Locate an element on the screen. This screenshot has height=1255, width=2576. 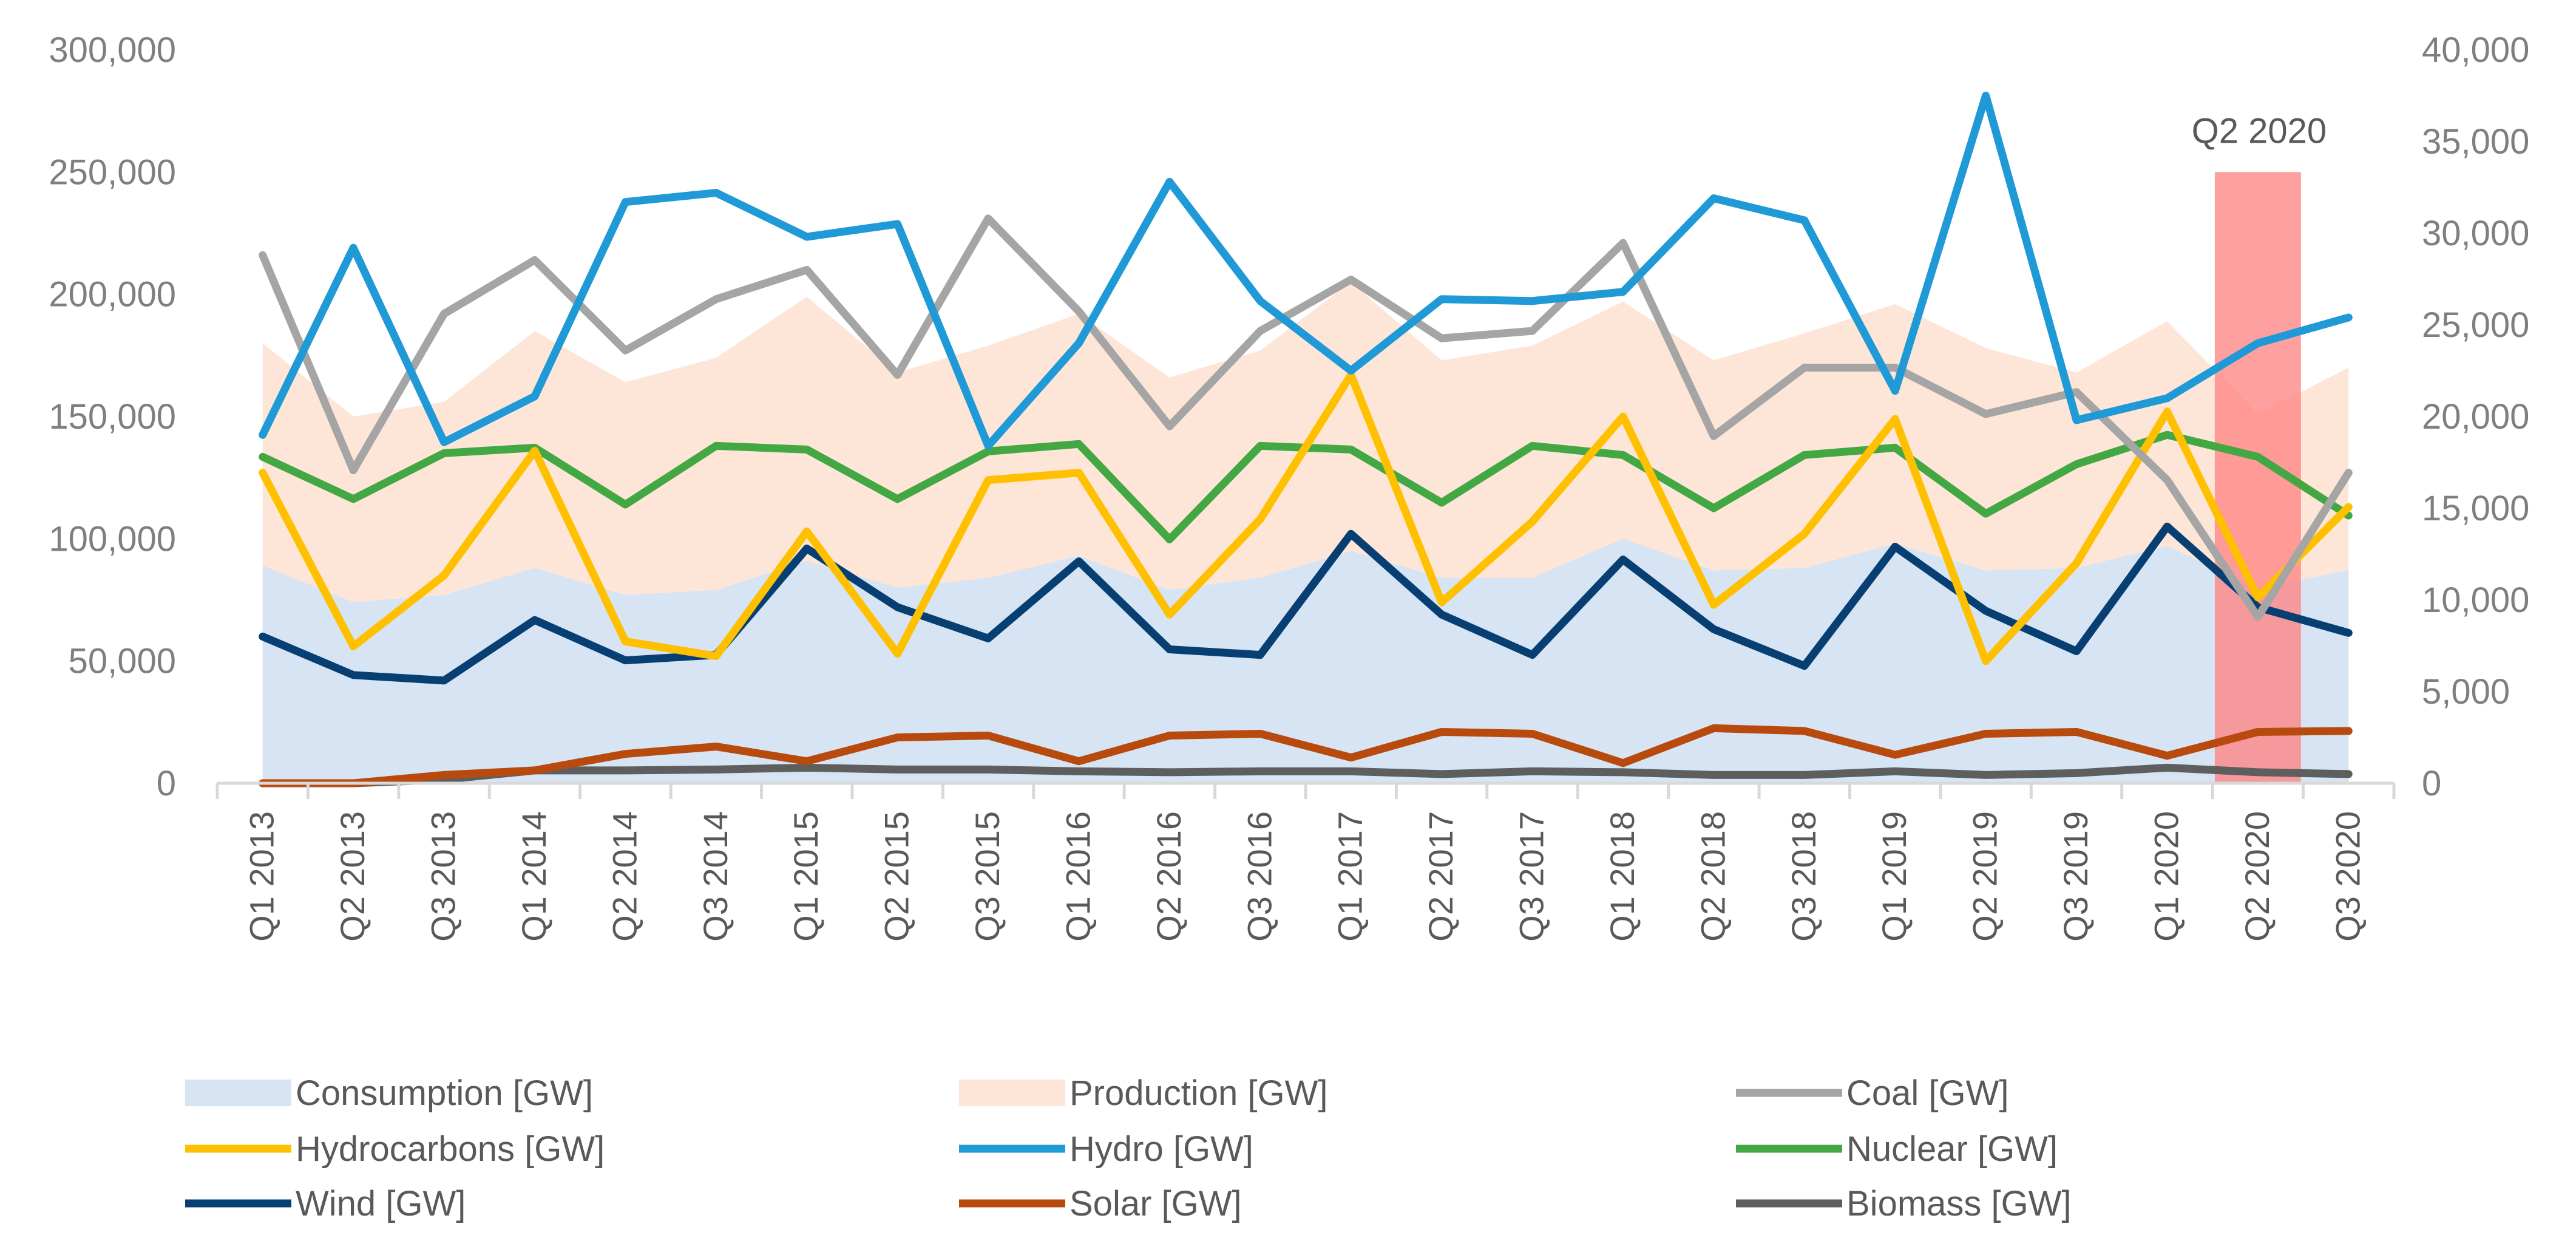
x-tick-label: Q2 2014 is located at coordinates (624, 876).